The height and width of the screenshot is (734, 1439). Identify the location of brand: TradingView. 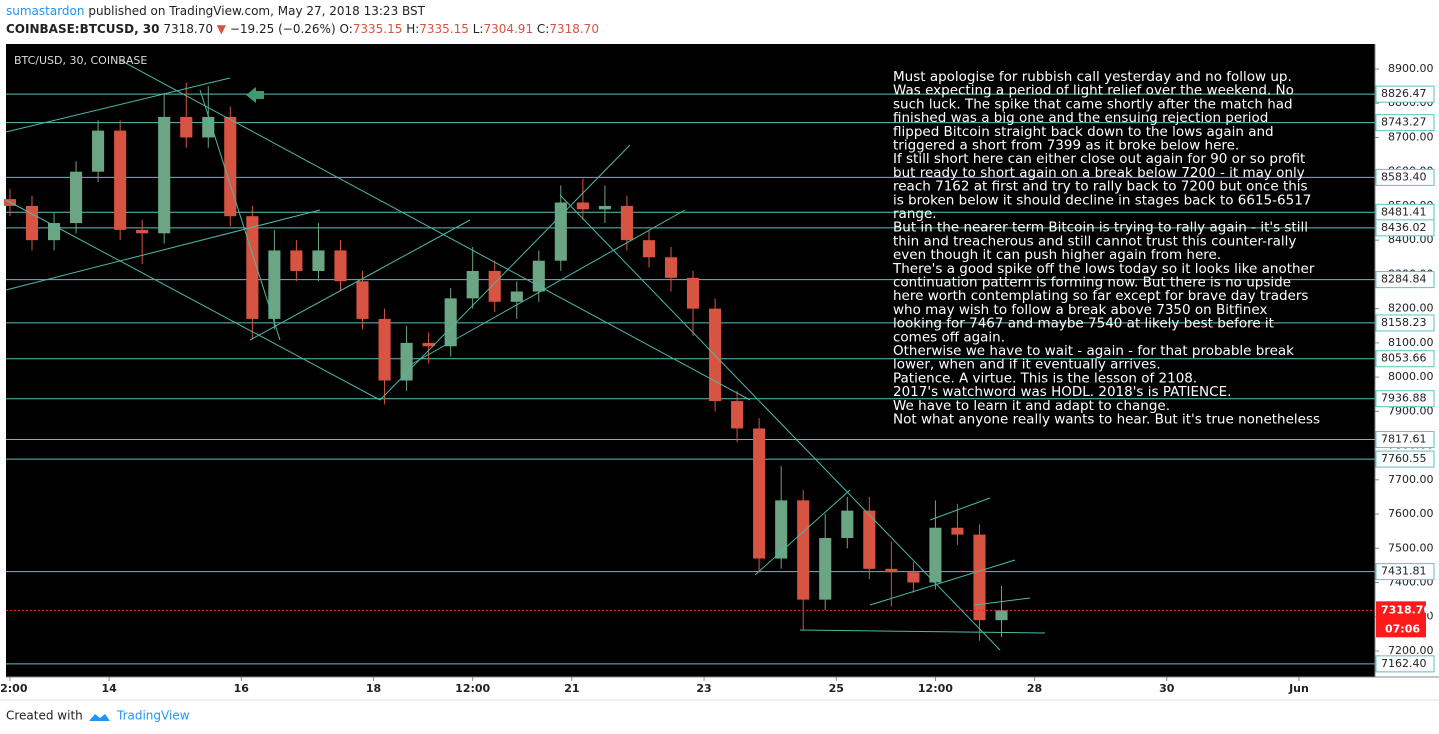
(153, 716).